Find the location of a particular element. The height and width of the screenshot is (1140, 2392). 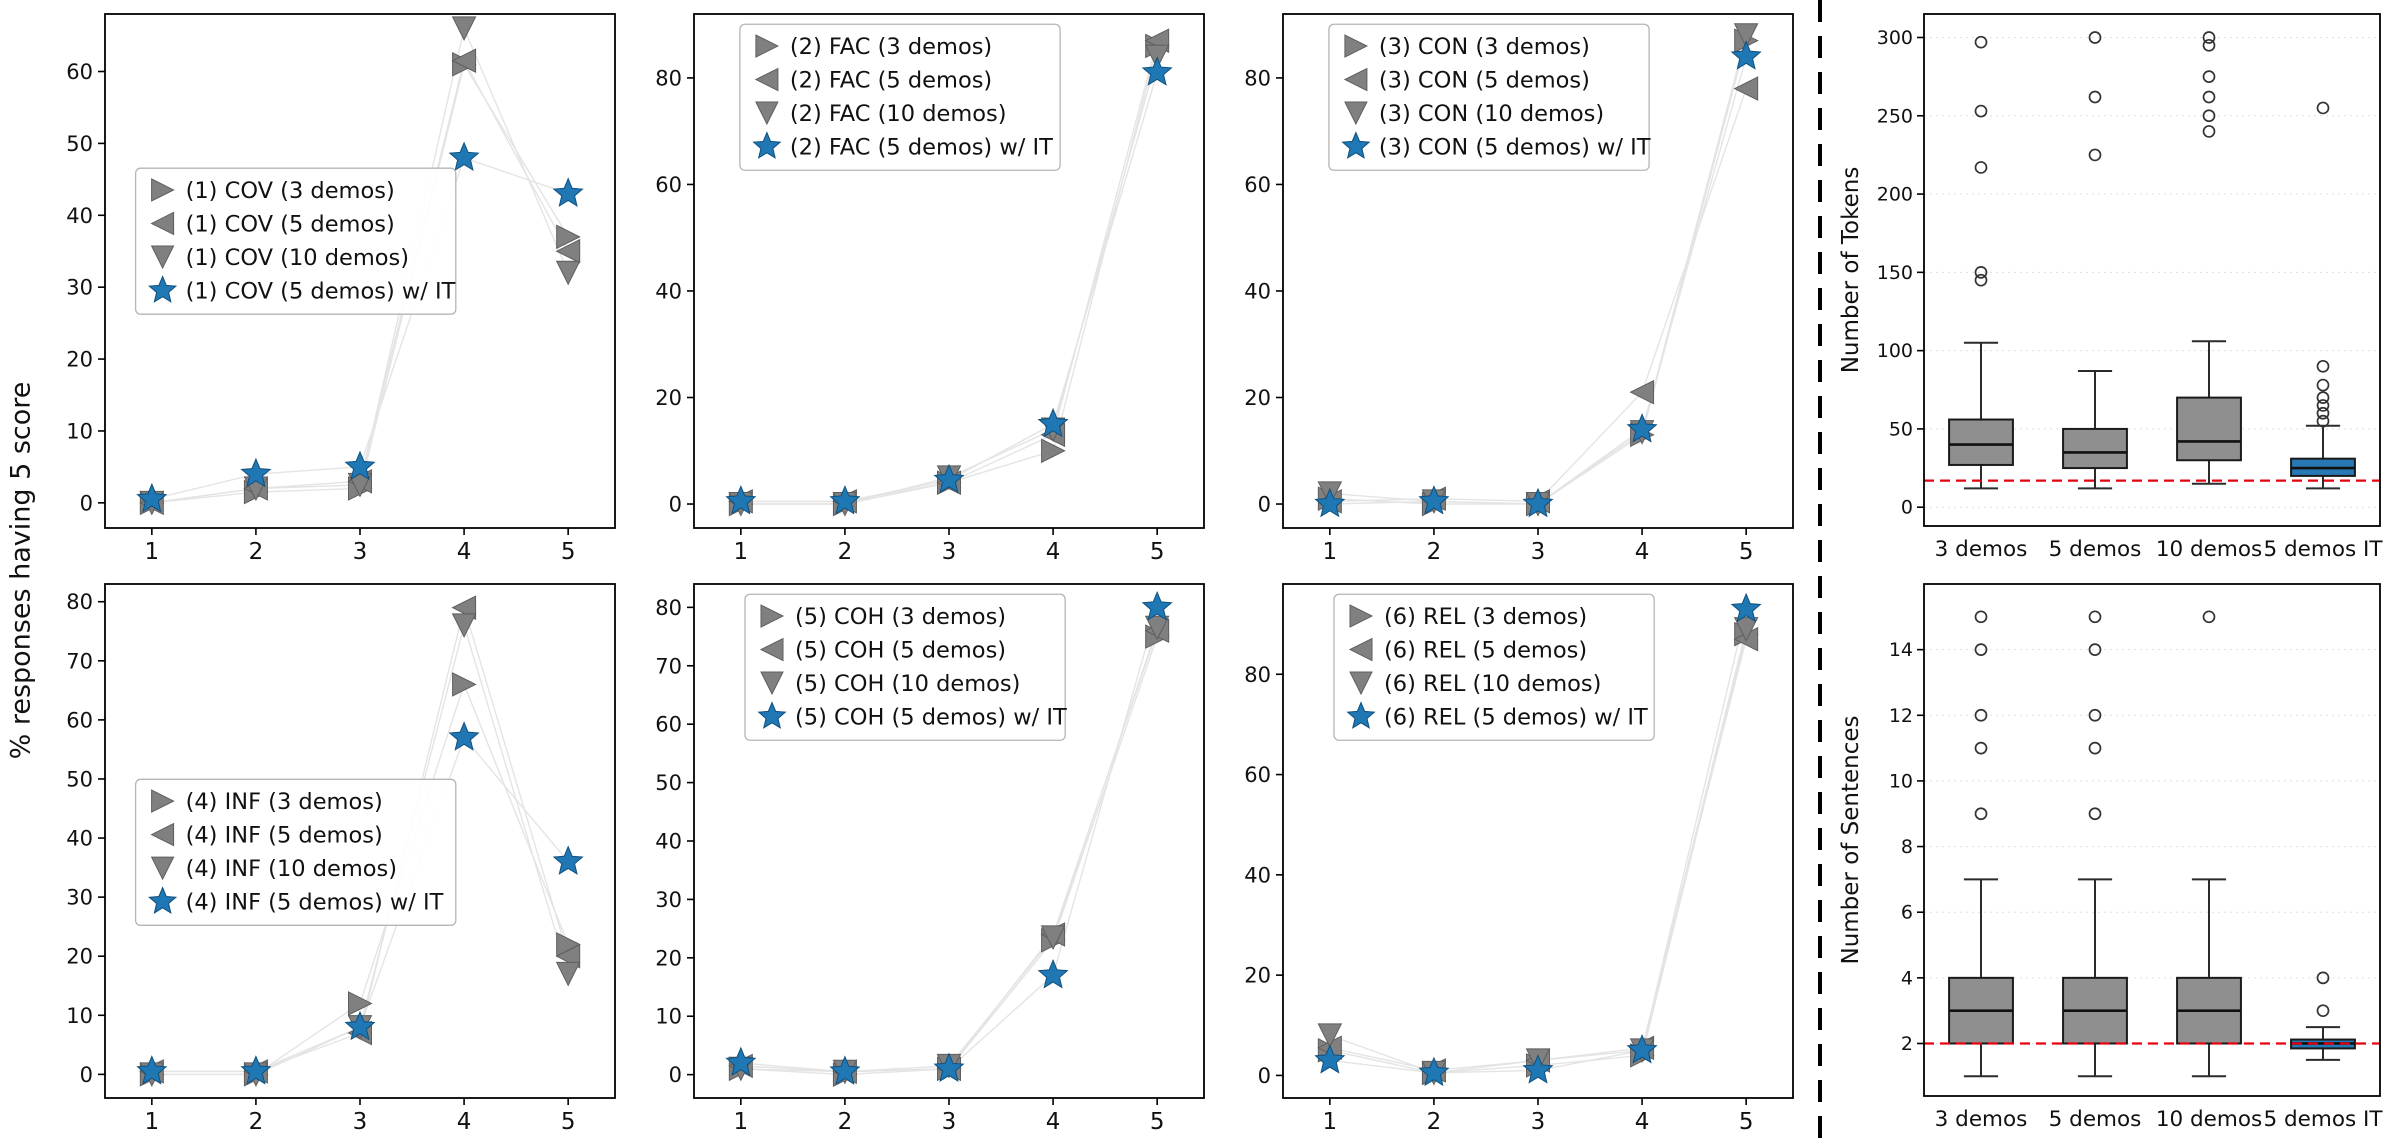

y-tick-label: 40 is located at coordinates (668, 291).